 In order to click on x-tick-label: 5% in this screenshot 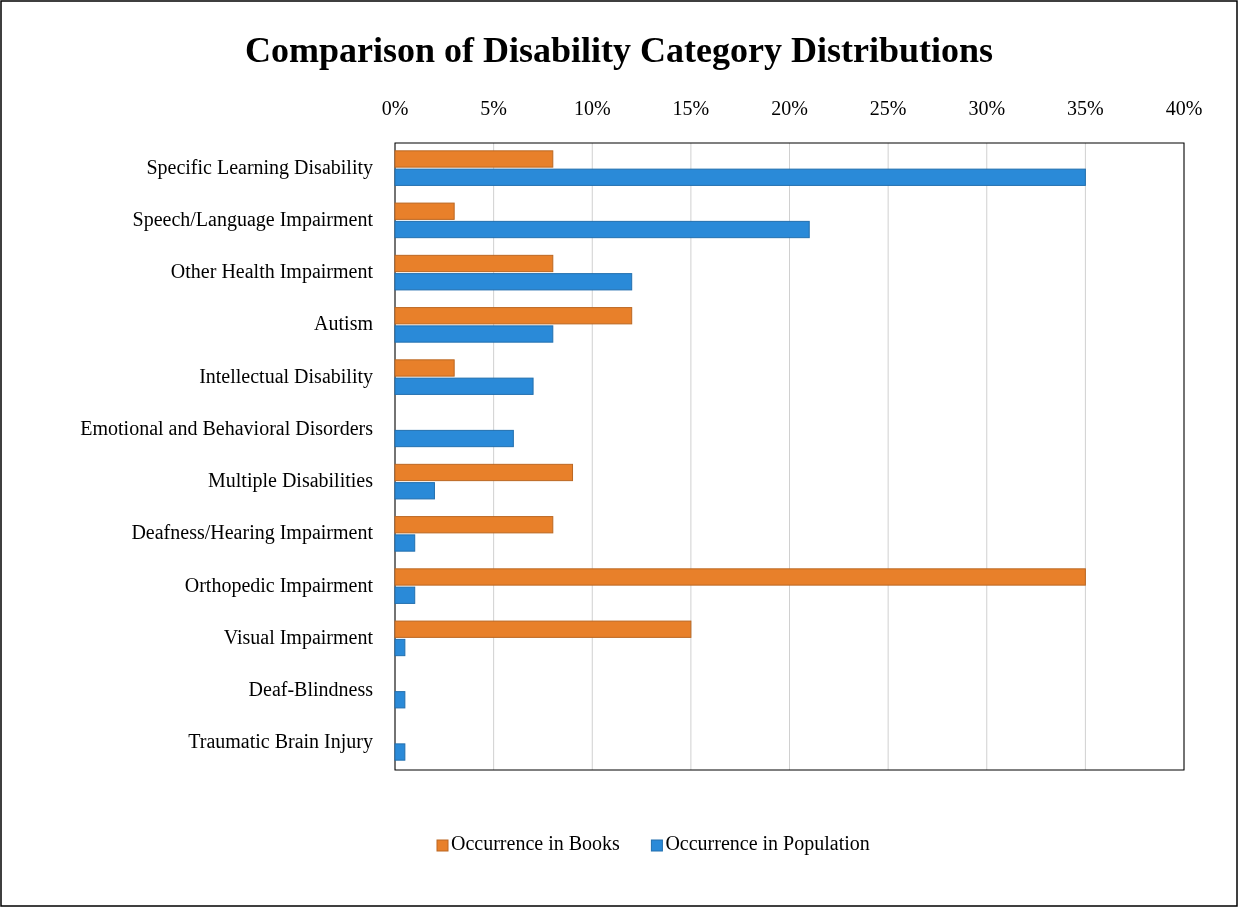, I will do `click(493, 108)`.